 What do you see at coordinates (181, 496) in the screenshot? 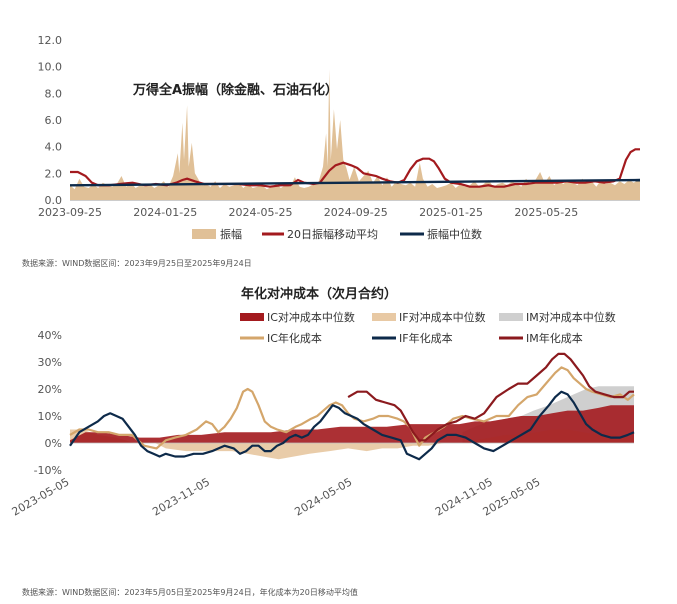
I see `x-tick-label: 2023-11-05` at bounding box center [181, 496].